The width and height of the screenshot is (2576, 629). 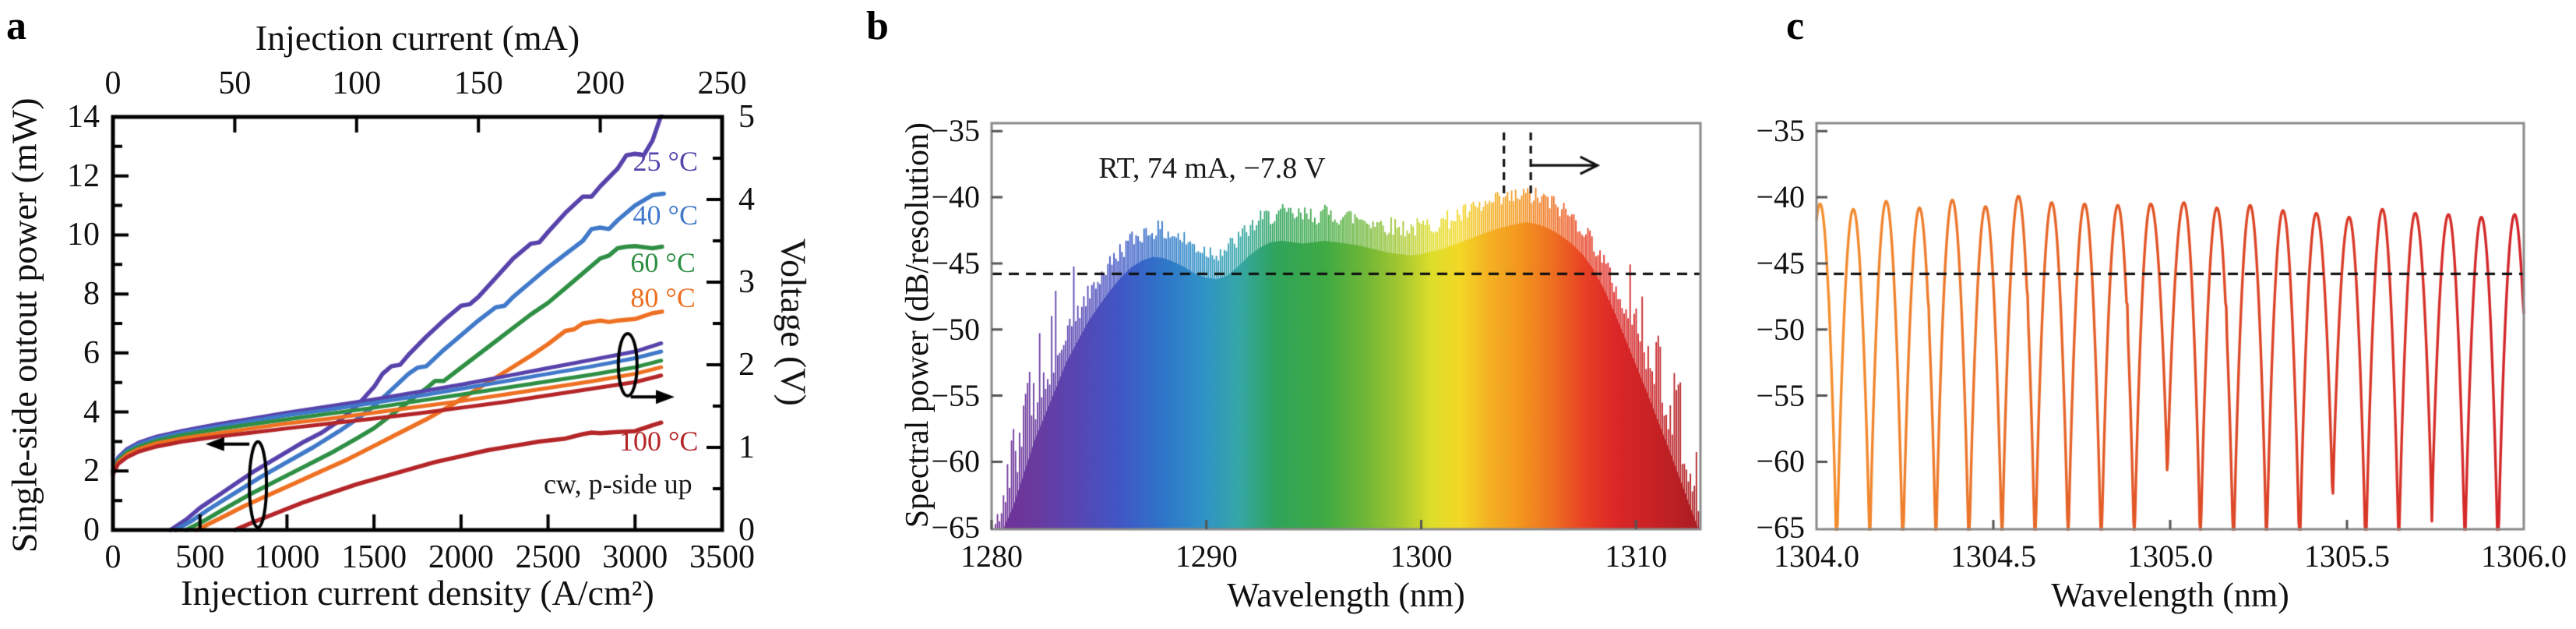 What do you see at coordinates (1780, 329) in the screenshot?
I see `panel-c-y-tick-label: −50` at bounding box center [1780, 329].